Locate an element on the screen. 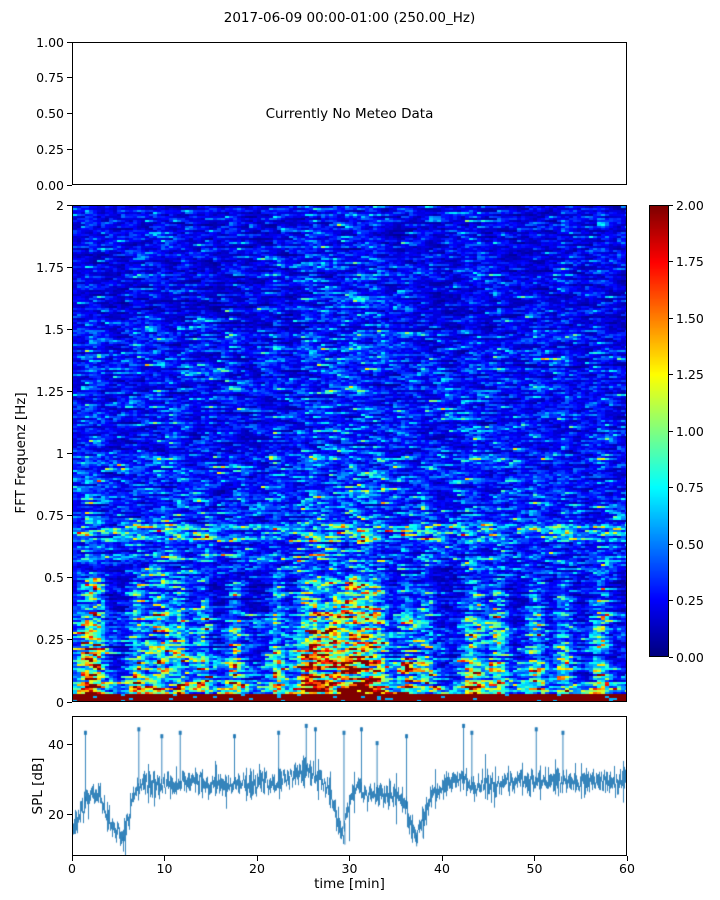 Image resolution: width=720 pixels, height=900 pixels. meteo-panel: Currently No Meteo Data is located at coordinates (349, 113).